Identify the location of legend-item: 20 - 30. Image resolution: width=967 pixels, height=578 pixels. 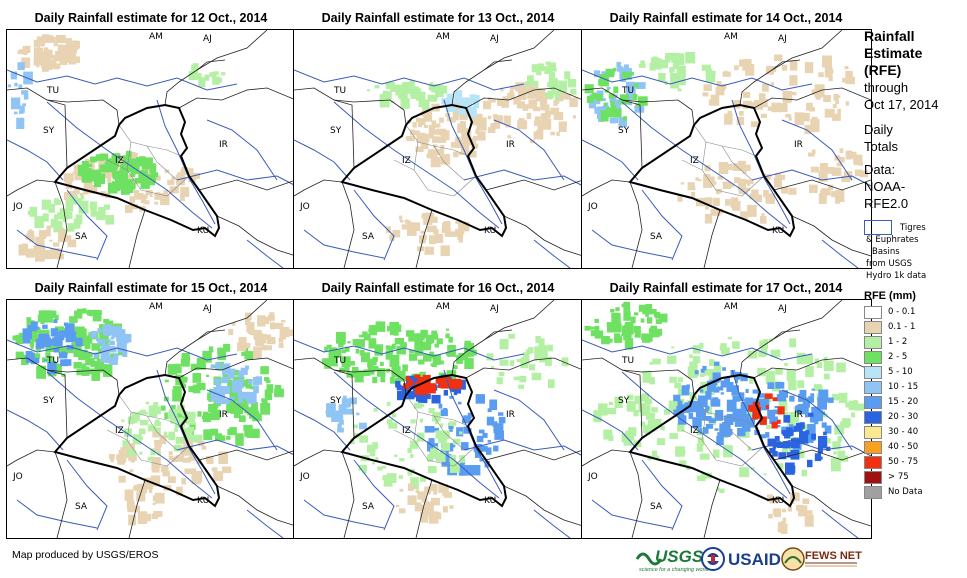
(914, 417).